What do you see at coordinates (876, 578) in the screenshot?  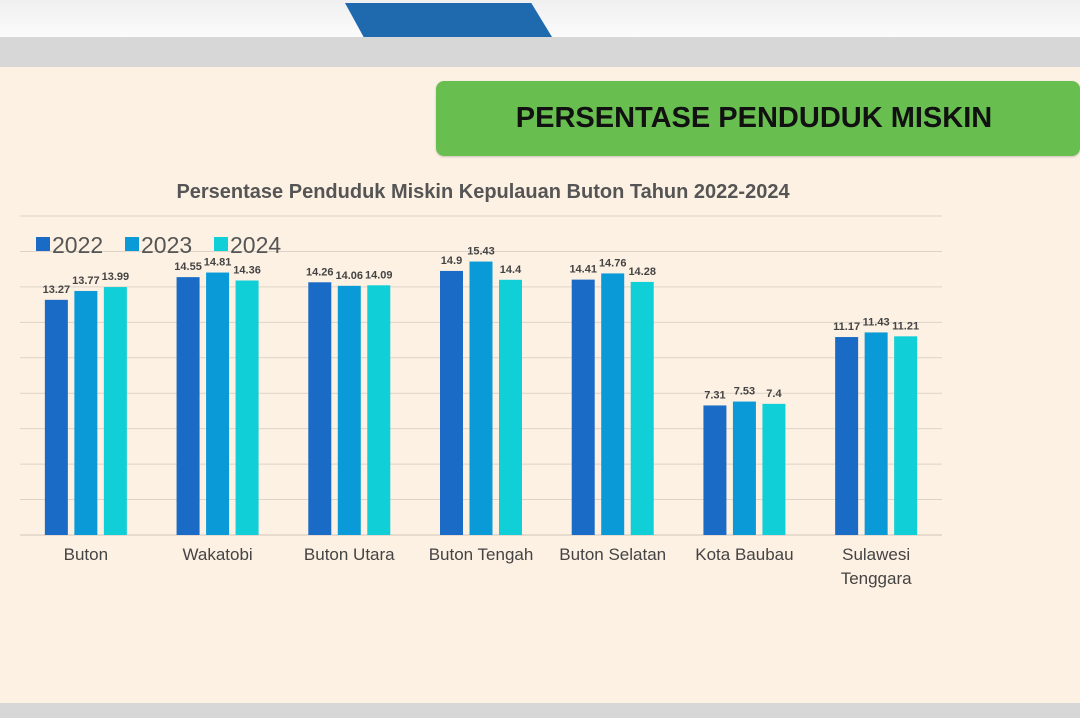 I see `x-tick-label: Tenggara` at bounding box center [876, 578].